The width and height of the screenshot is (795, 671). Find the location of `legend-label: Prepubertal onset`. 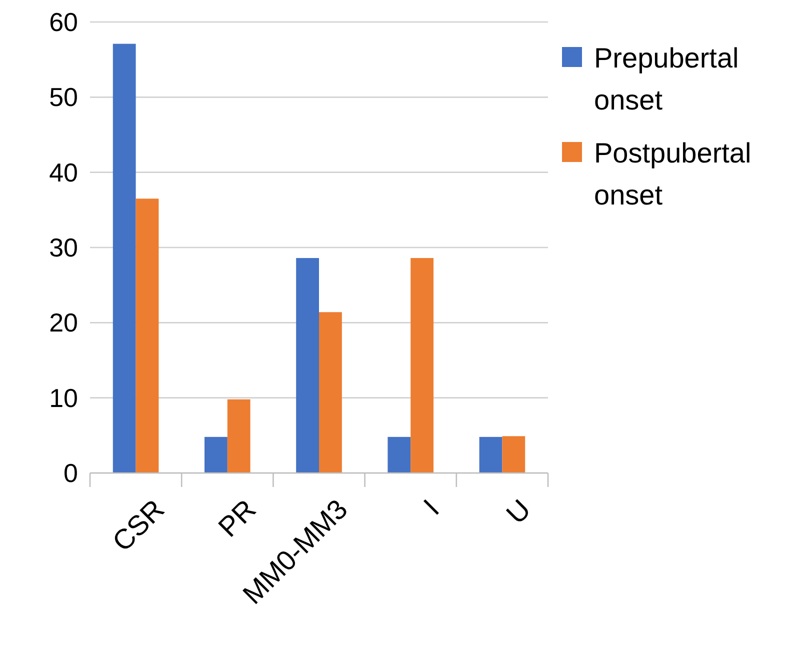

legend-label: Prepubertal onset is located at coordinates (666, 79).